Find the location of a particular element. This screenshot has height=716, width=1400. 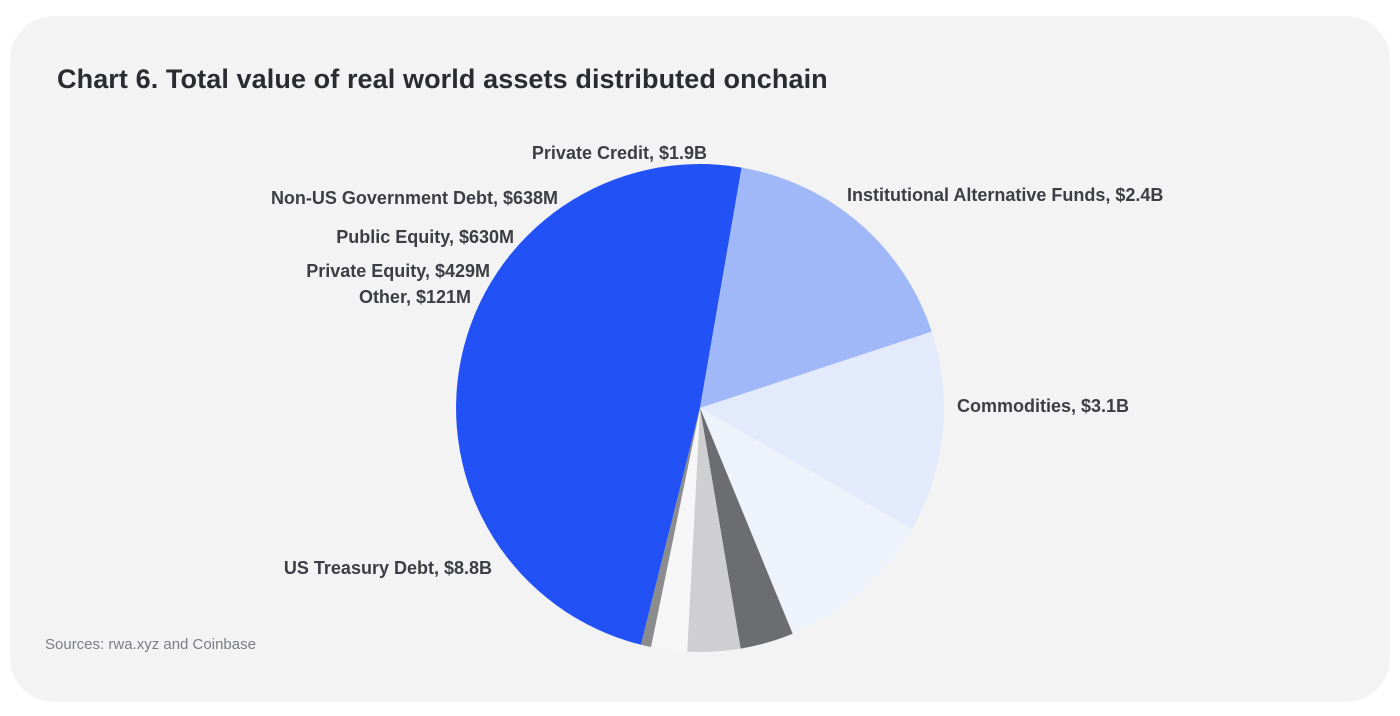

label-us-treasury-debt: US Treasury Debt, $8.8B is located at coordinates (388, 568).